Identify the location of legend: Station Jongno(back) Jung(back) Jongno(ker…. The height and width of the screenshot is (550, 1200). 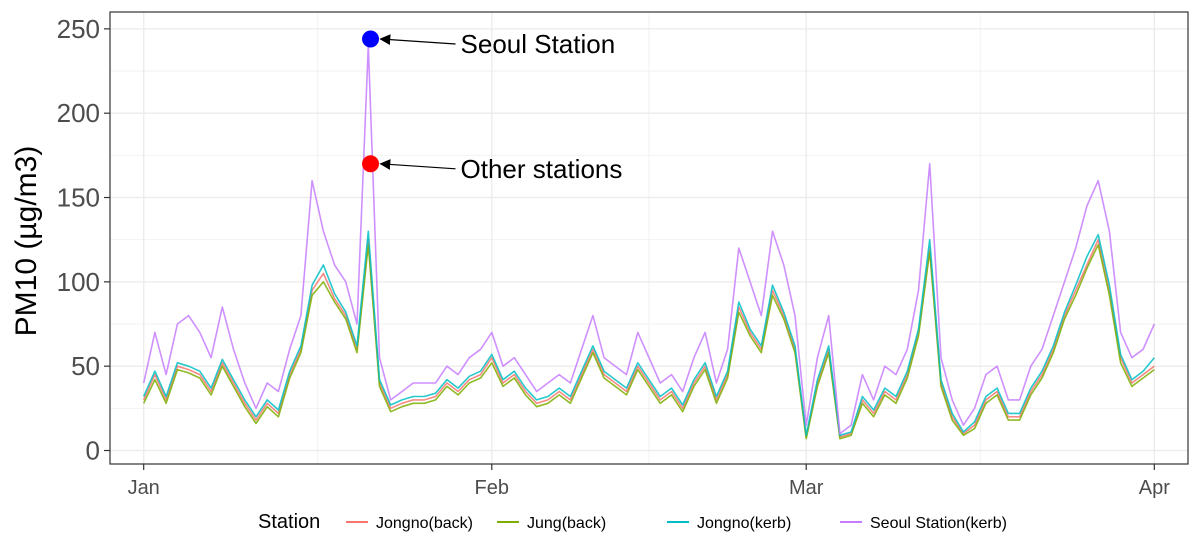
(632, 522).